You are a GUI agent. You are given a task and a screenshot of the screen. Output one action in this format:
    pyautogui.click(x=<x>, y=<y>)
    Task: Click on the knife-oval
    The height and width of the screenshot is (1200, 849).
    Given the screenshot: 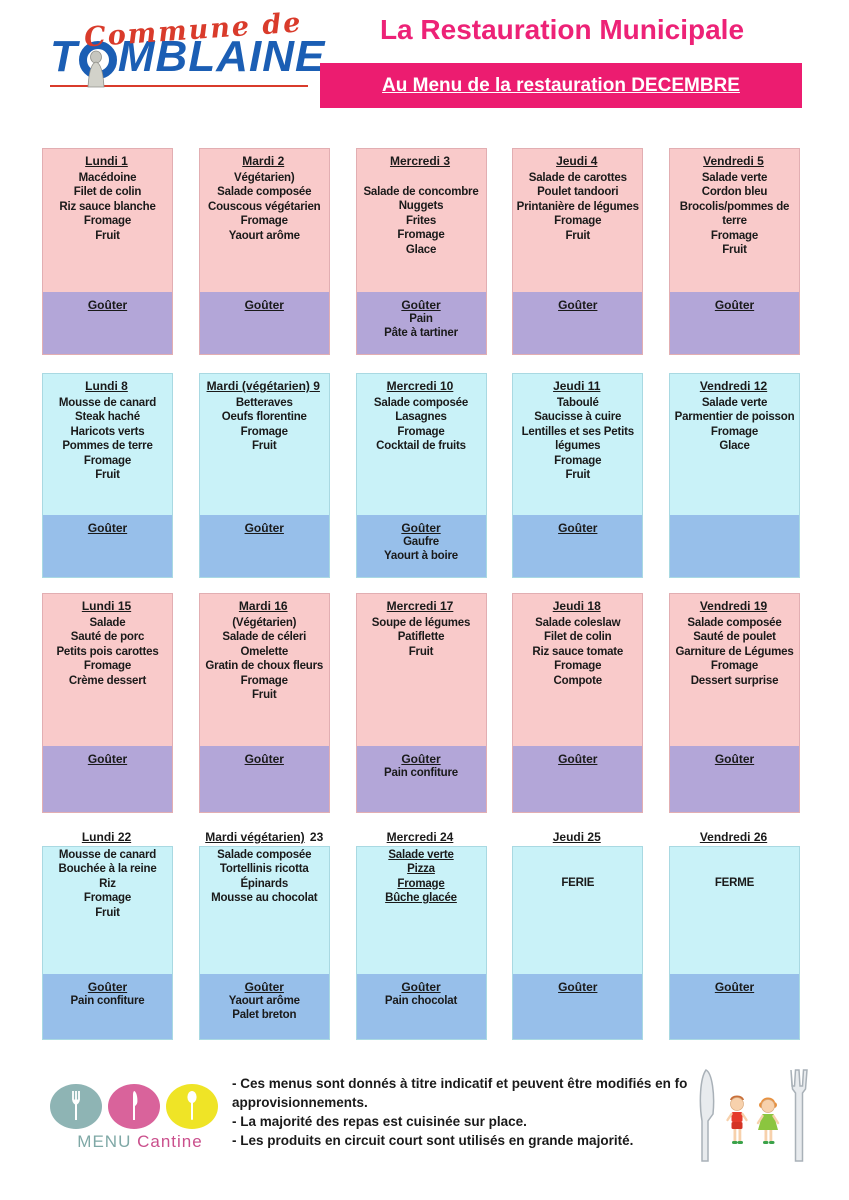 What is the action you would take?
    pyautogui.click(x=134, y=1106)
    